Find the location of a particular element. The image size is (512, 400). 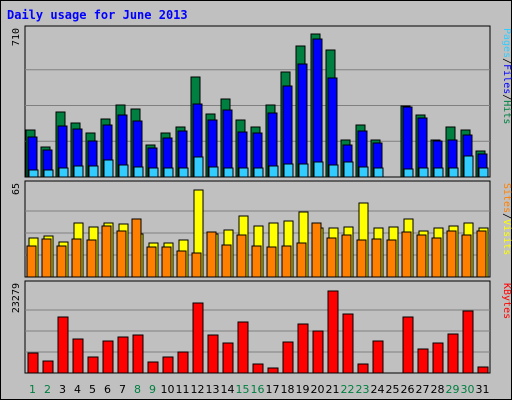

x-tick-label-22: 22 is located at coordinates (348, 389).